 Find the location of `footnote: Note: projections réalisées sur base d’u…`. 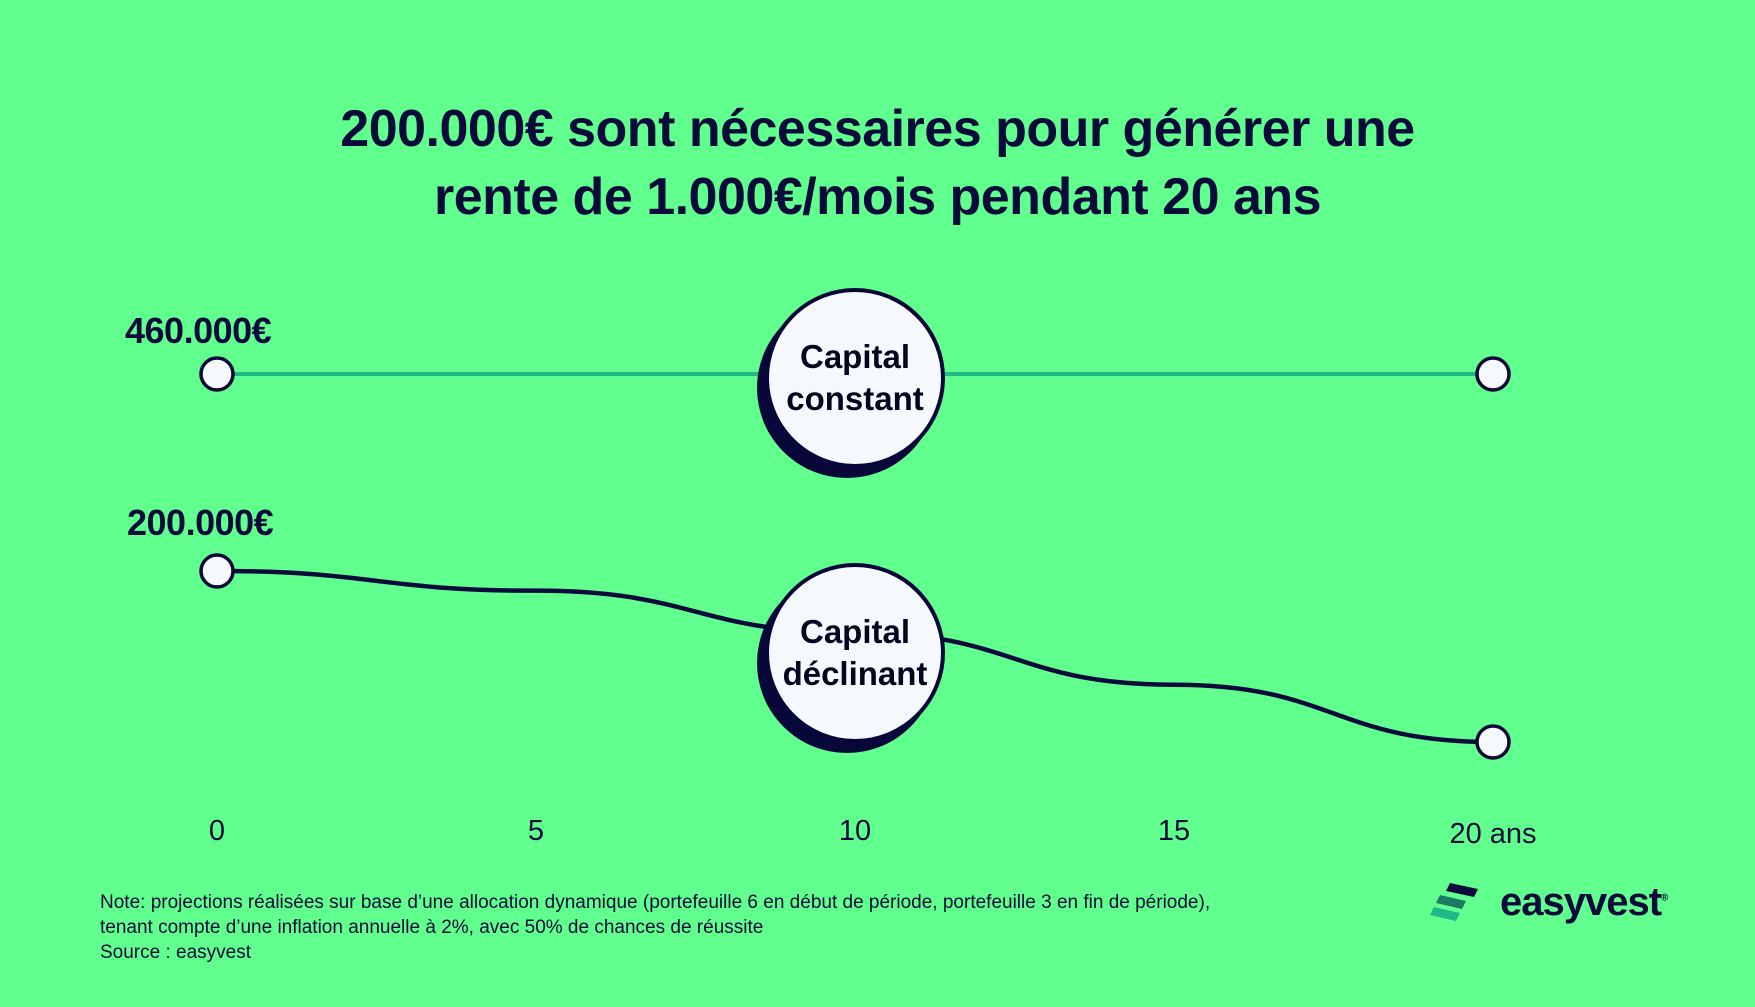

footnote: Note: projections réalisées sur base d’u… is located at coordinates (655, 927).